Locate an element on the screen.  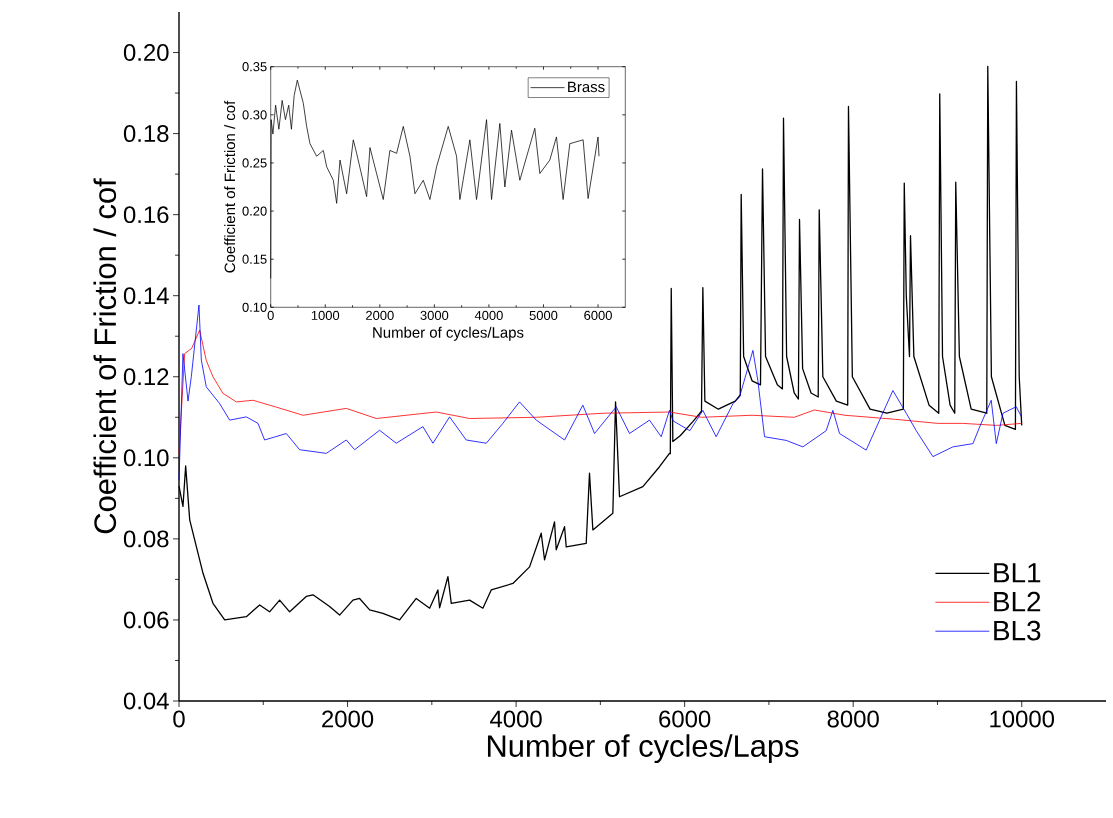
legend-label: BL1 is located at coordinates (1017, 573).